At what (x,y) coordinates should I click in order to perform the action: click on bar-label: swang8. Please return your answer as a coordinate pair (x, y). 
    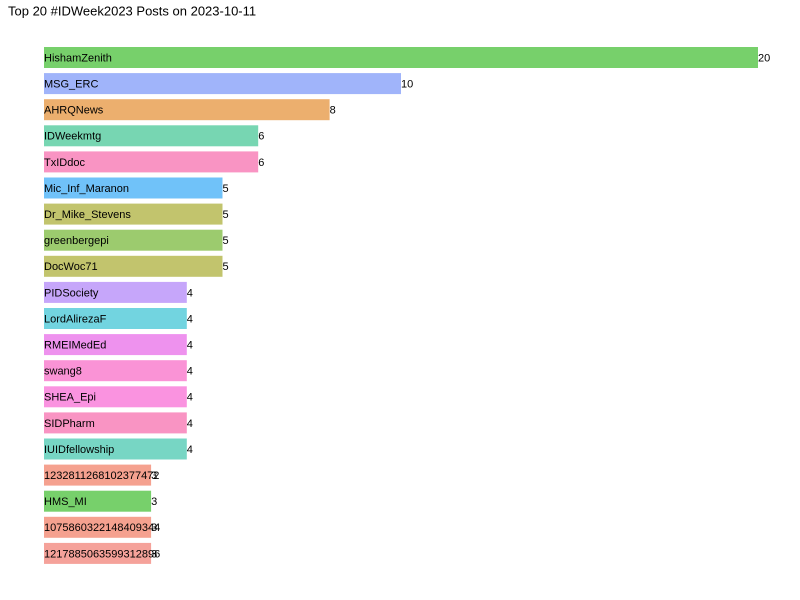
    Looking at the image, I should click on (63, 372).